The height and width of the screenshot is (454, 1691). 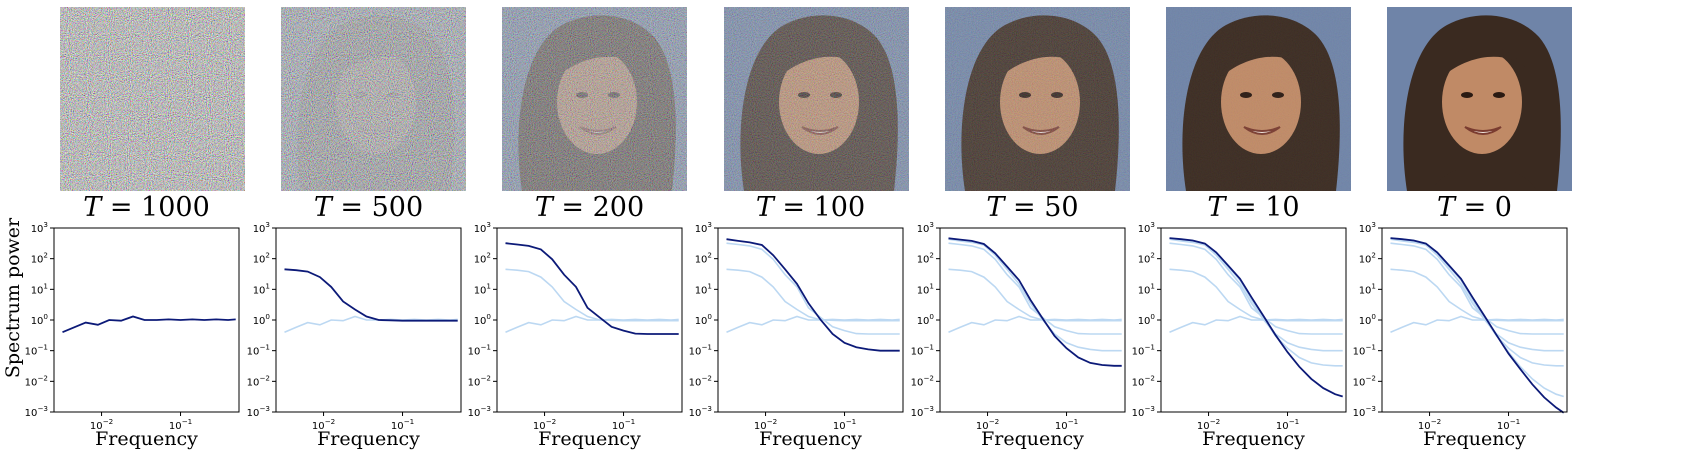 I want to click on timestep-label: T = 0, so click(x=1475, y=207).